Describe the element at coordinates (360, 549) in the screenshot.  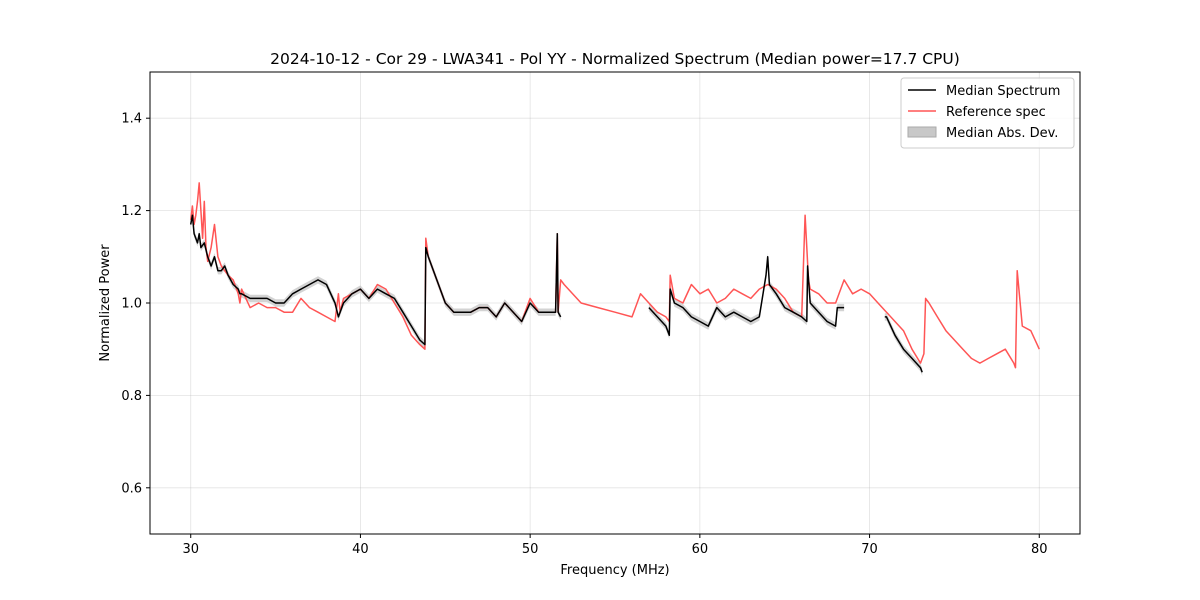
I see `x-tick-label: 40` at that location.